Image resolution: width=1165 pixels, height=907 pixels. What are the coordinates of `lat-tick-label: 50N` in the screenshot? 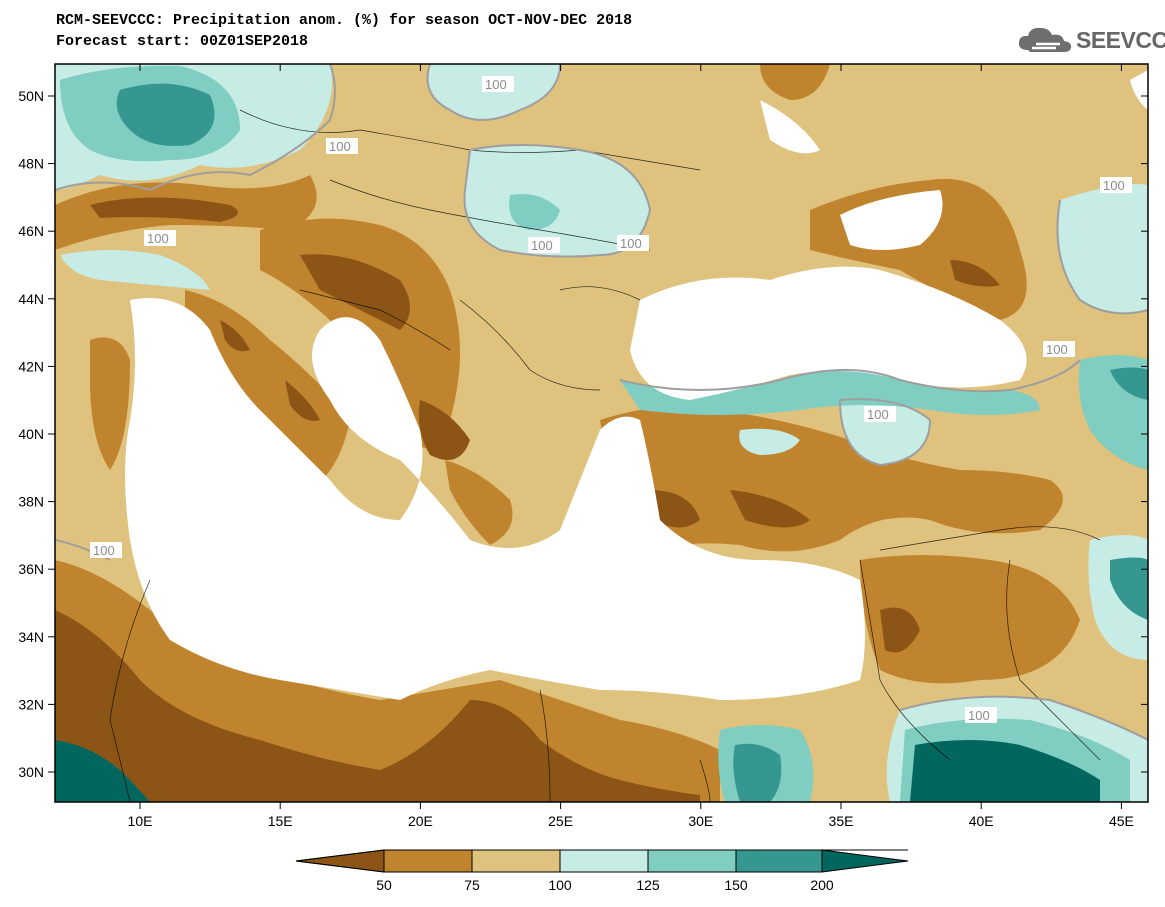 It's located at (31, 96).